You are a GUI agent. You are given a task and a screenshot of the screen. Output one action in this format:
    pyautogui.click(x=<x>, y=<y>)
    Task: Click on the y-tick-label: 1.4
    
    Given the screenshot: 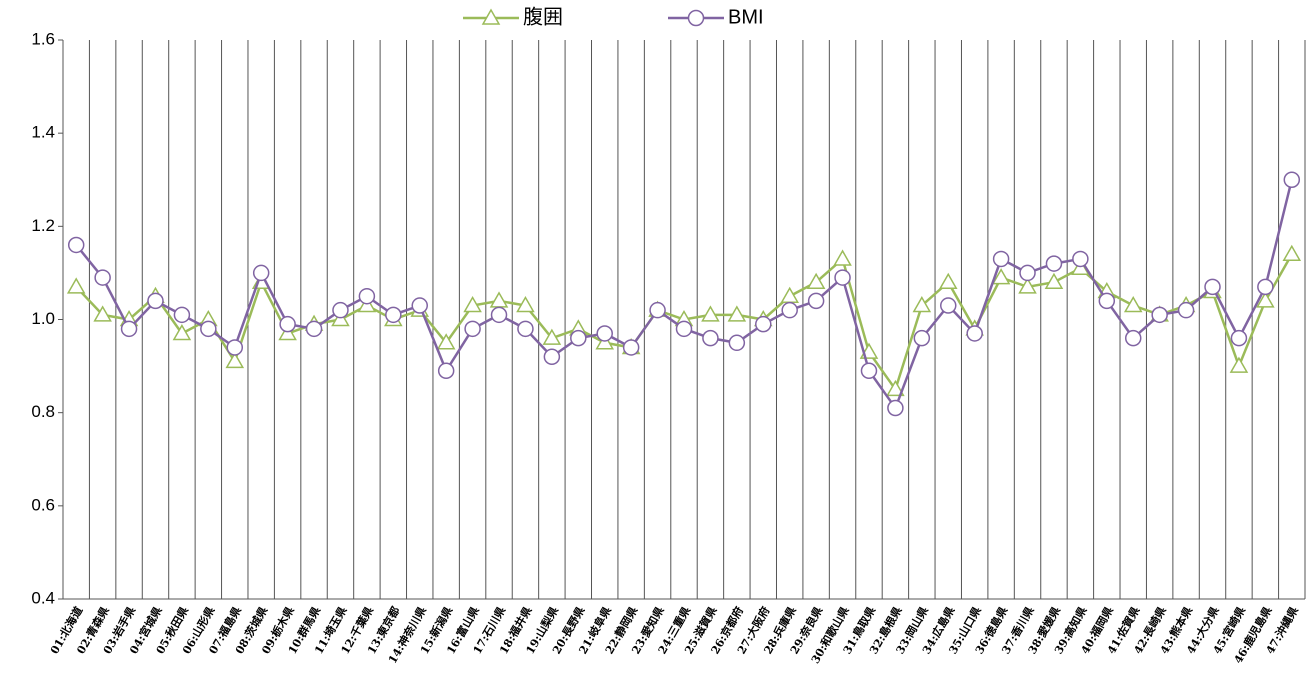 What is the action you would take?
    pyautogui.click(x=43, y=132)
    